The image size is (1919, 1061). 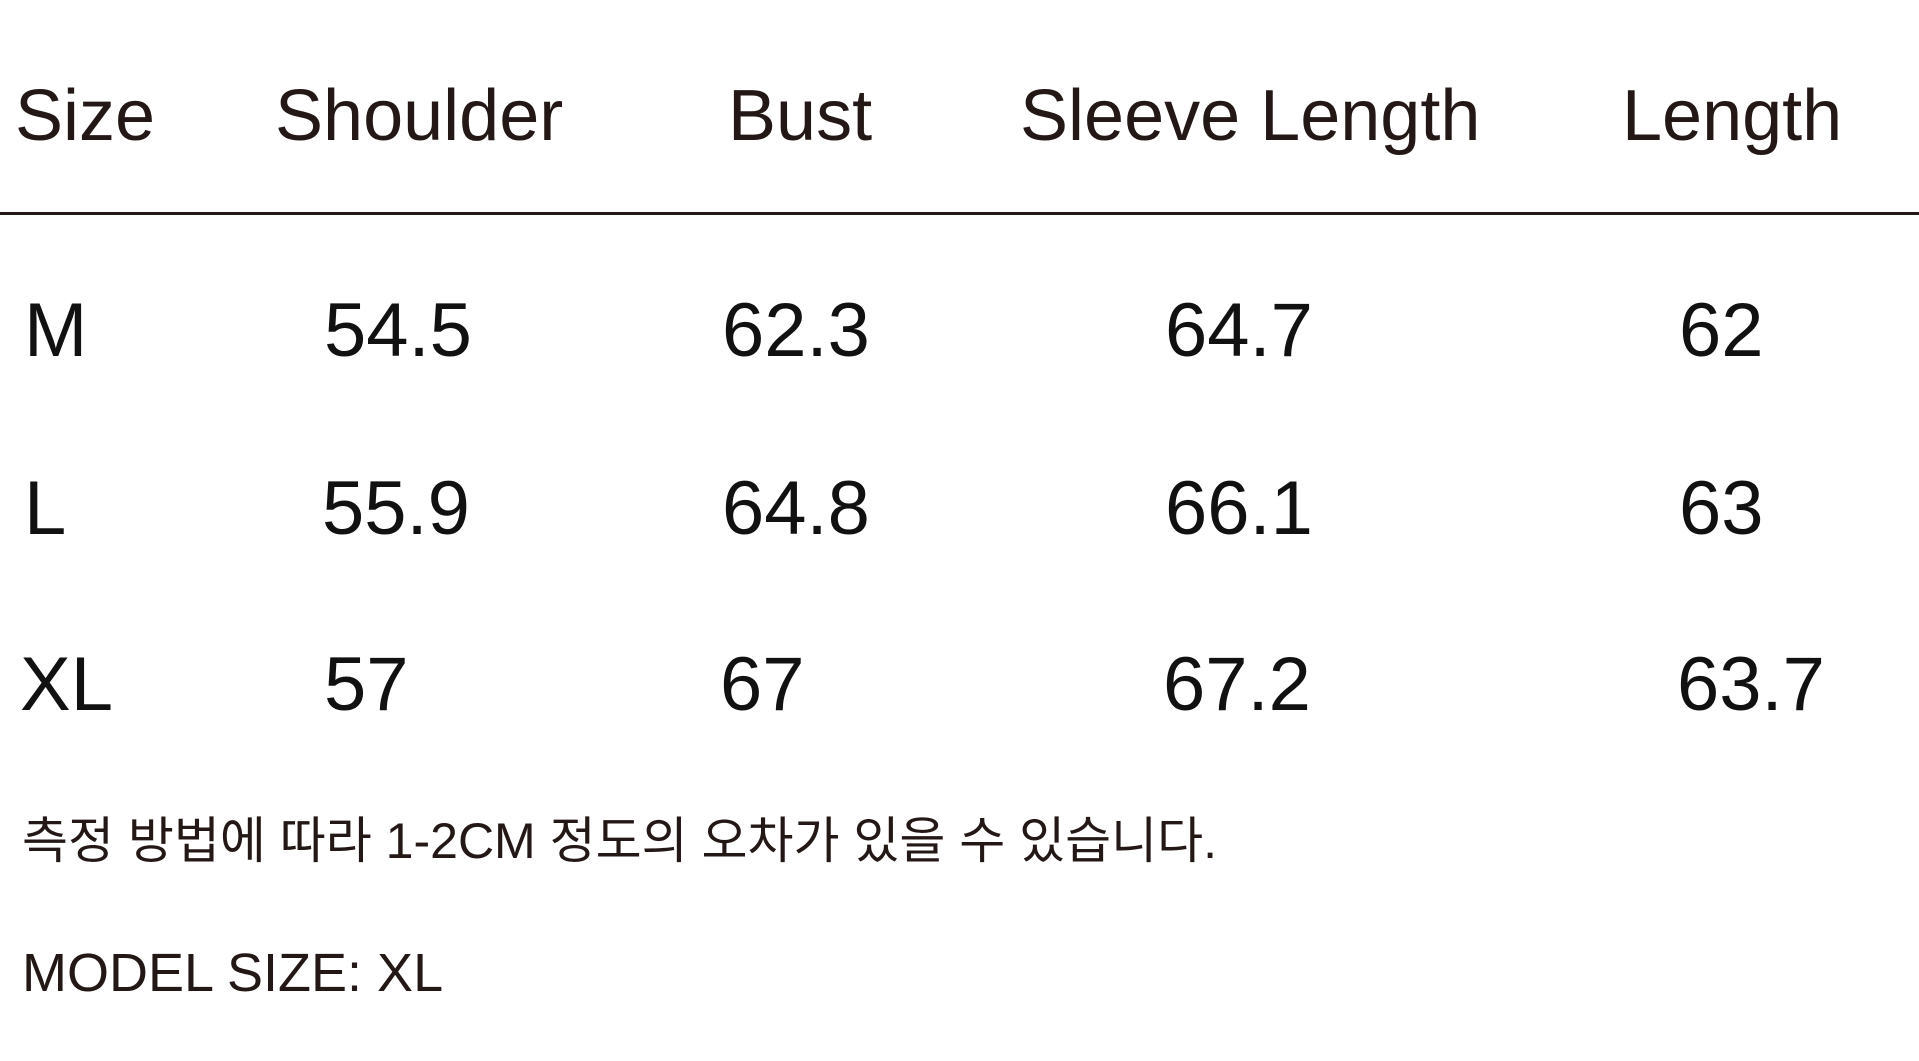 I want to click on cell-sleeve-length: 64.7, so click(x=1239, y=330).